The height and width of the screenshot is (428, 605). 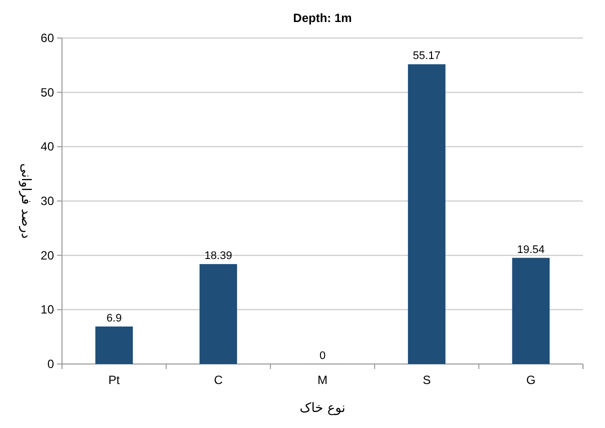 What do you see at coordinates (323, 380) in the screenshot?
I see `x-tick-label: M` at bounding box center [323, 380].